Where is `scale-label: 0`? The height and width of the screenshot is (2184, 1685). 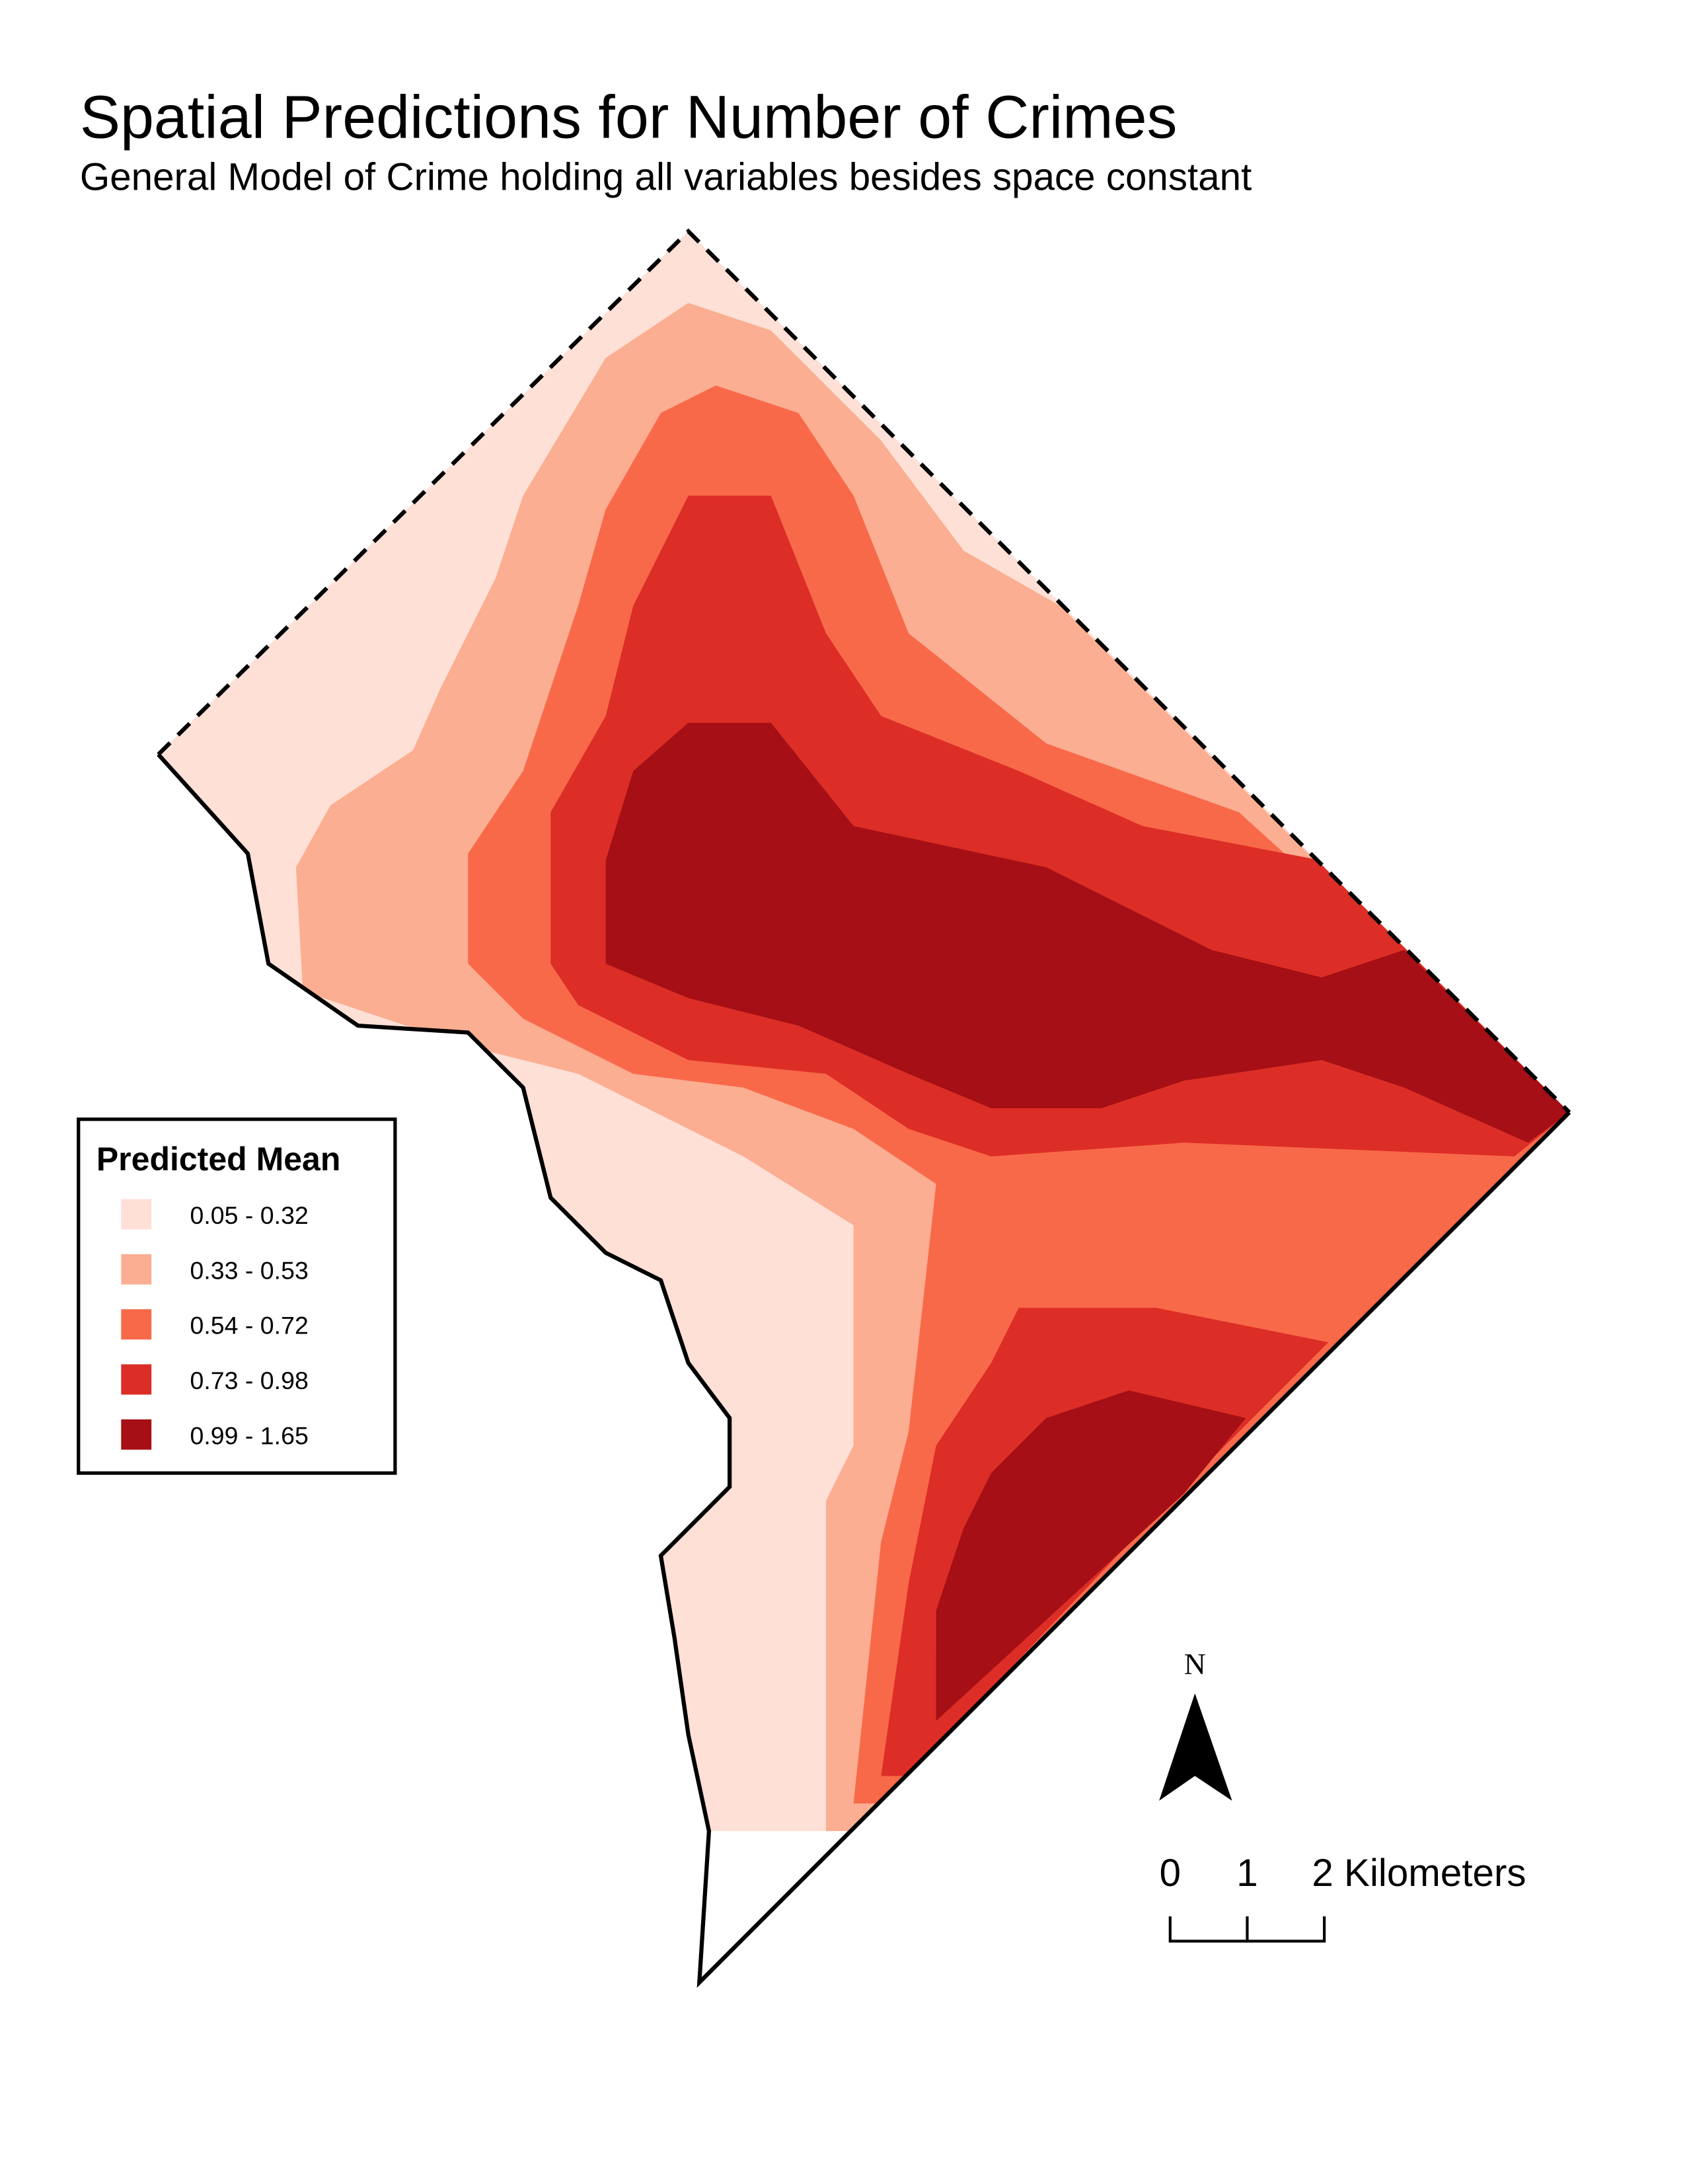 scale-label: 0 is located at coordinates (1170, 1873).